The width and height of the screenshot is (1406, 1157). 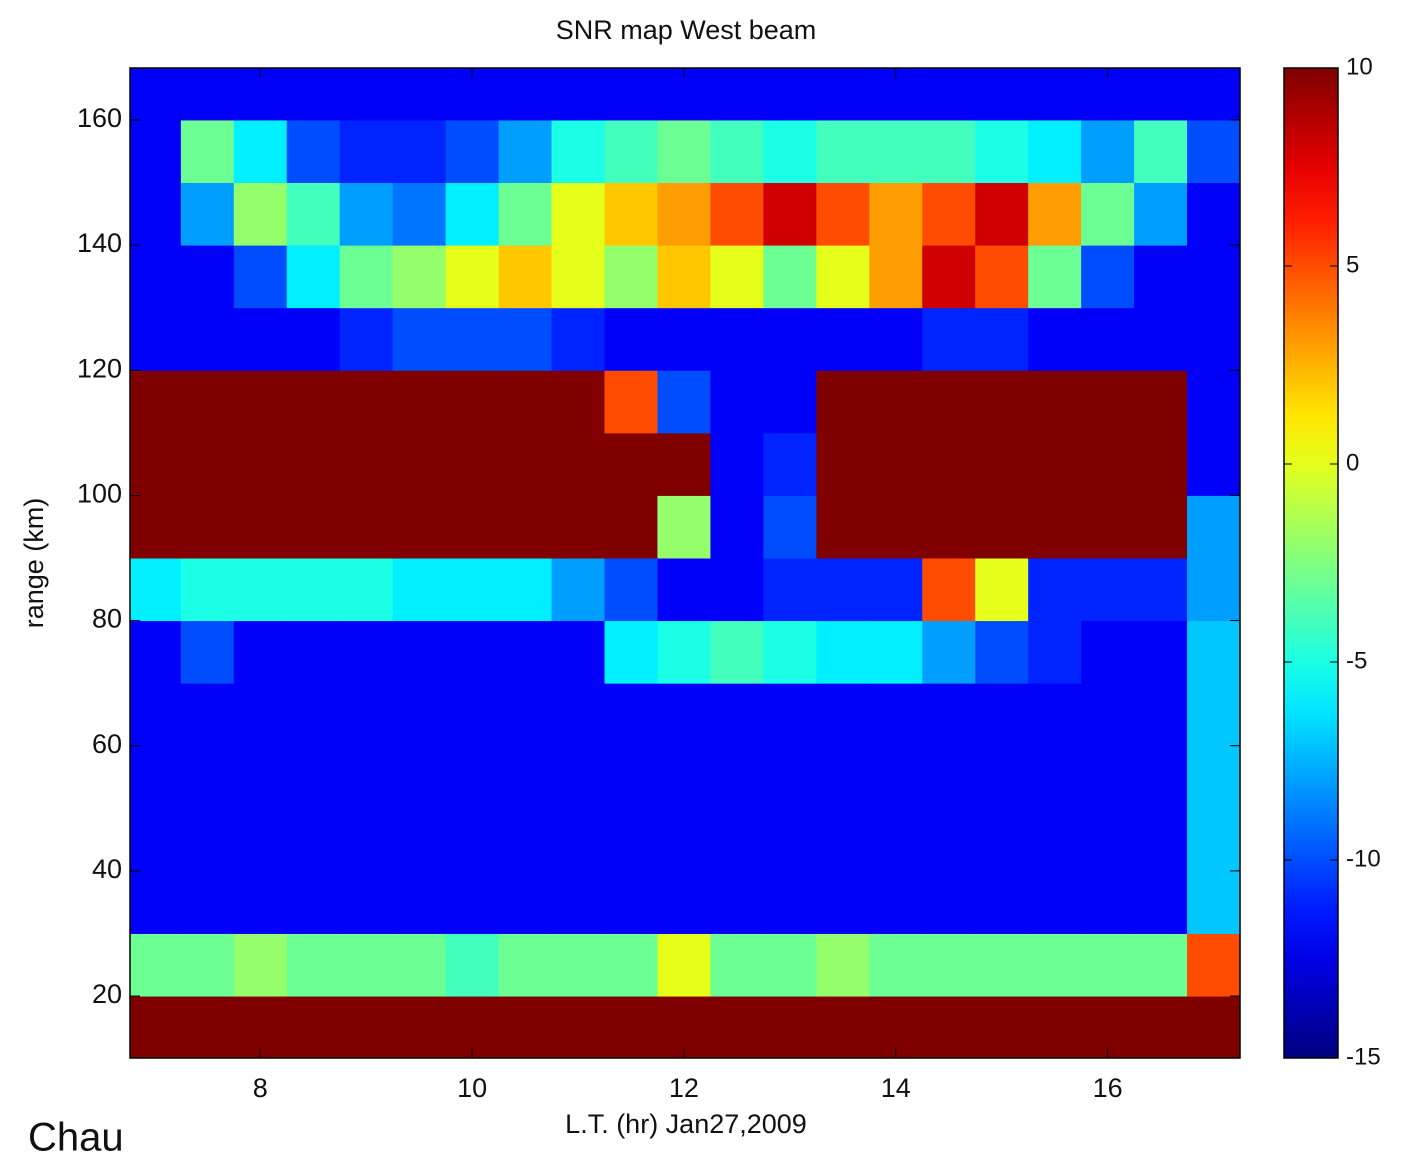 I want to click on y-axis-label: range (km), so click(x=34, y=563).